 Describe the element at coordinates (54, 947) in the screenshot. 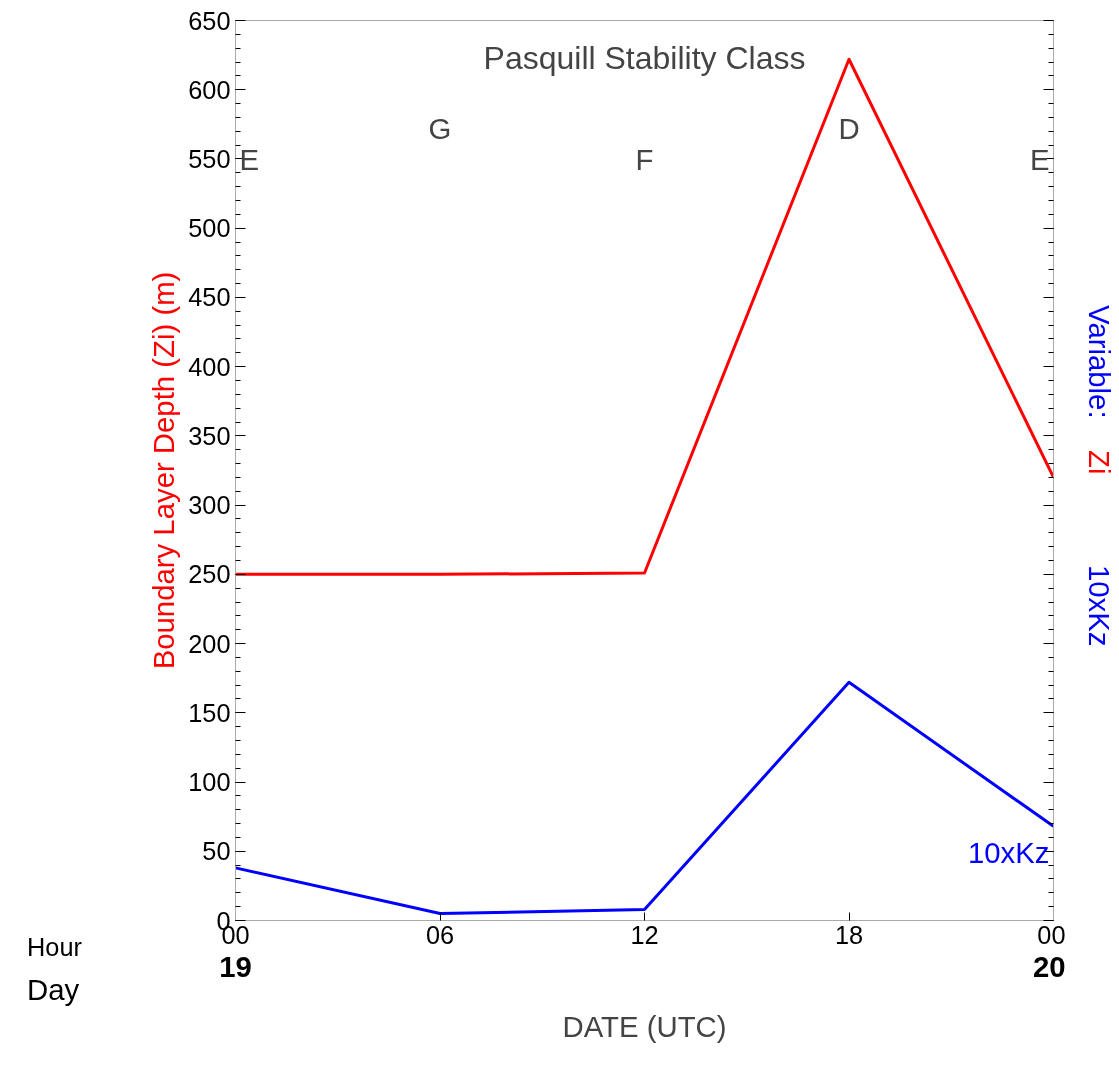

I see `text: Hour` at that location.